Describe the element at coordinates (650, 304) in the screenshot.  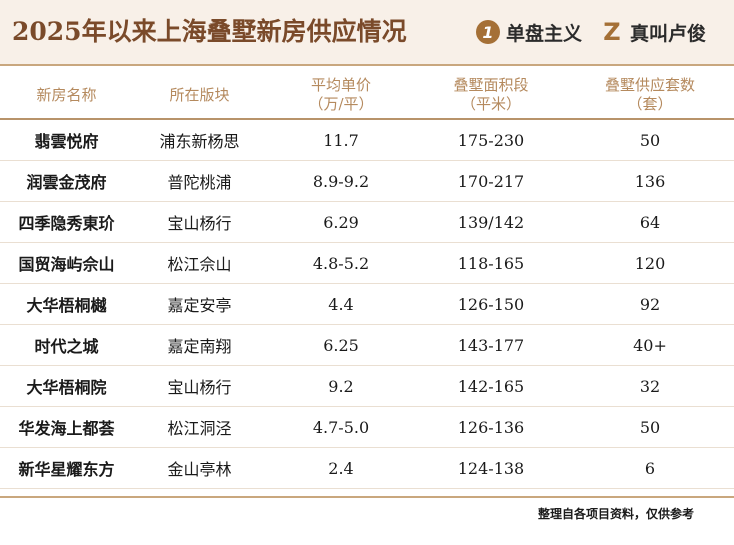
I see `cell-units: 92` at that location.